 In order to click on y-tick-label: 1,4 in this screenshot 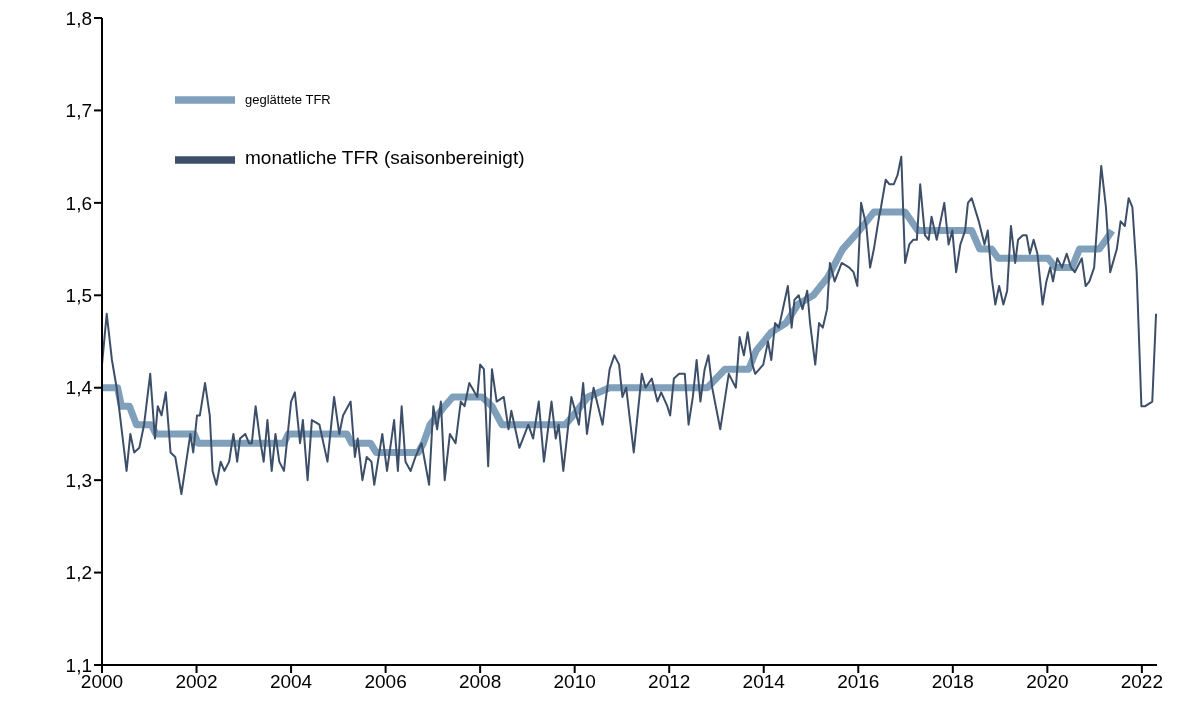, I will do `click(79, 388)`.